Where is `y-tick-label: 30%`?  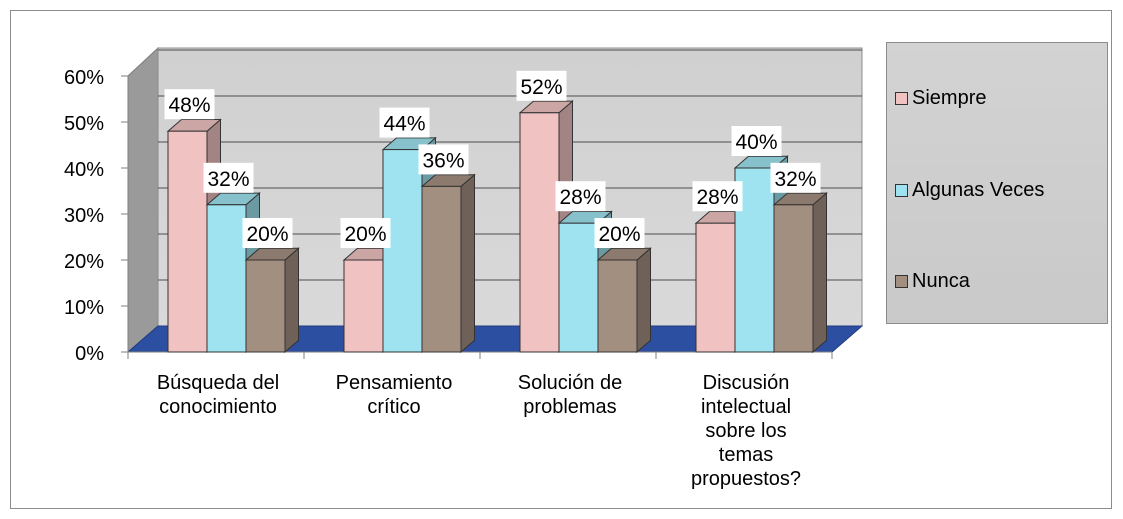 y-tick-label: 30% is located at coordinates (84, 216).